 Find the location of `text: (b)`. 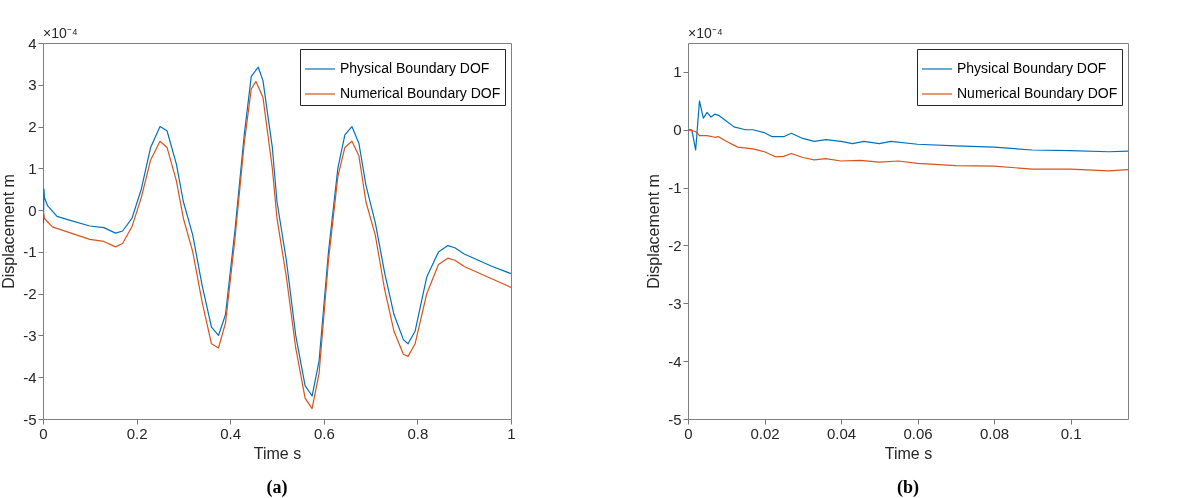

text: (b) is located at coordinates (908, 487).